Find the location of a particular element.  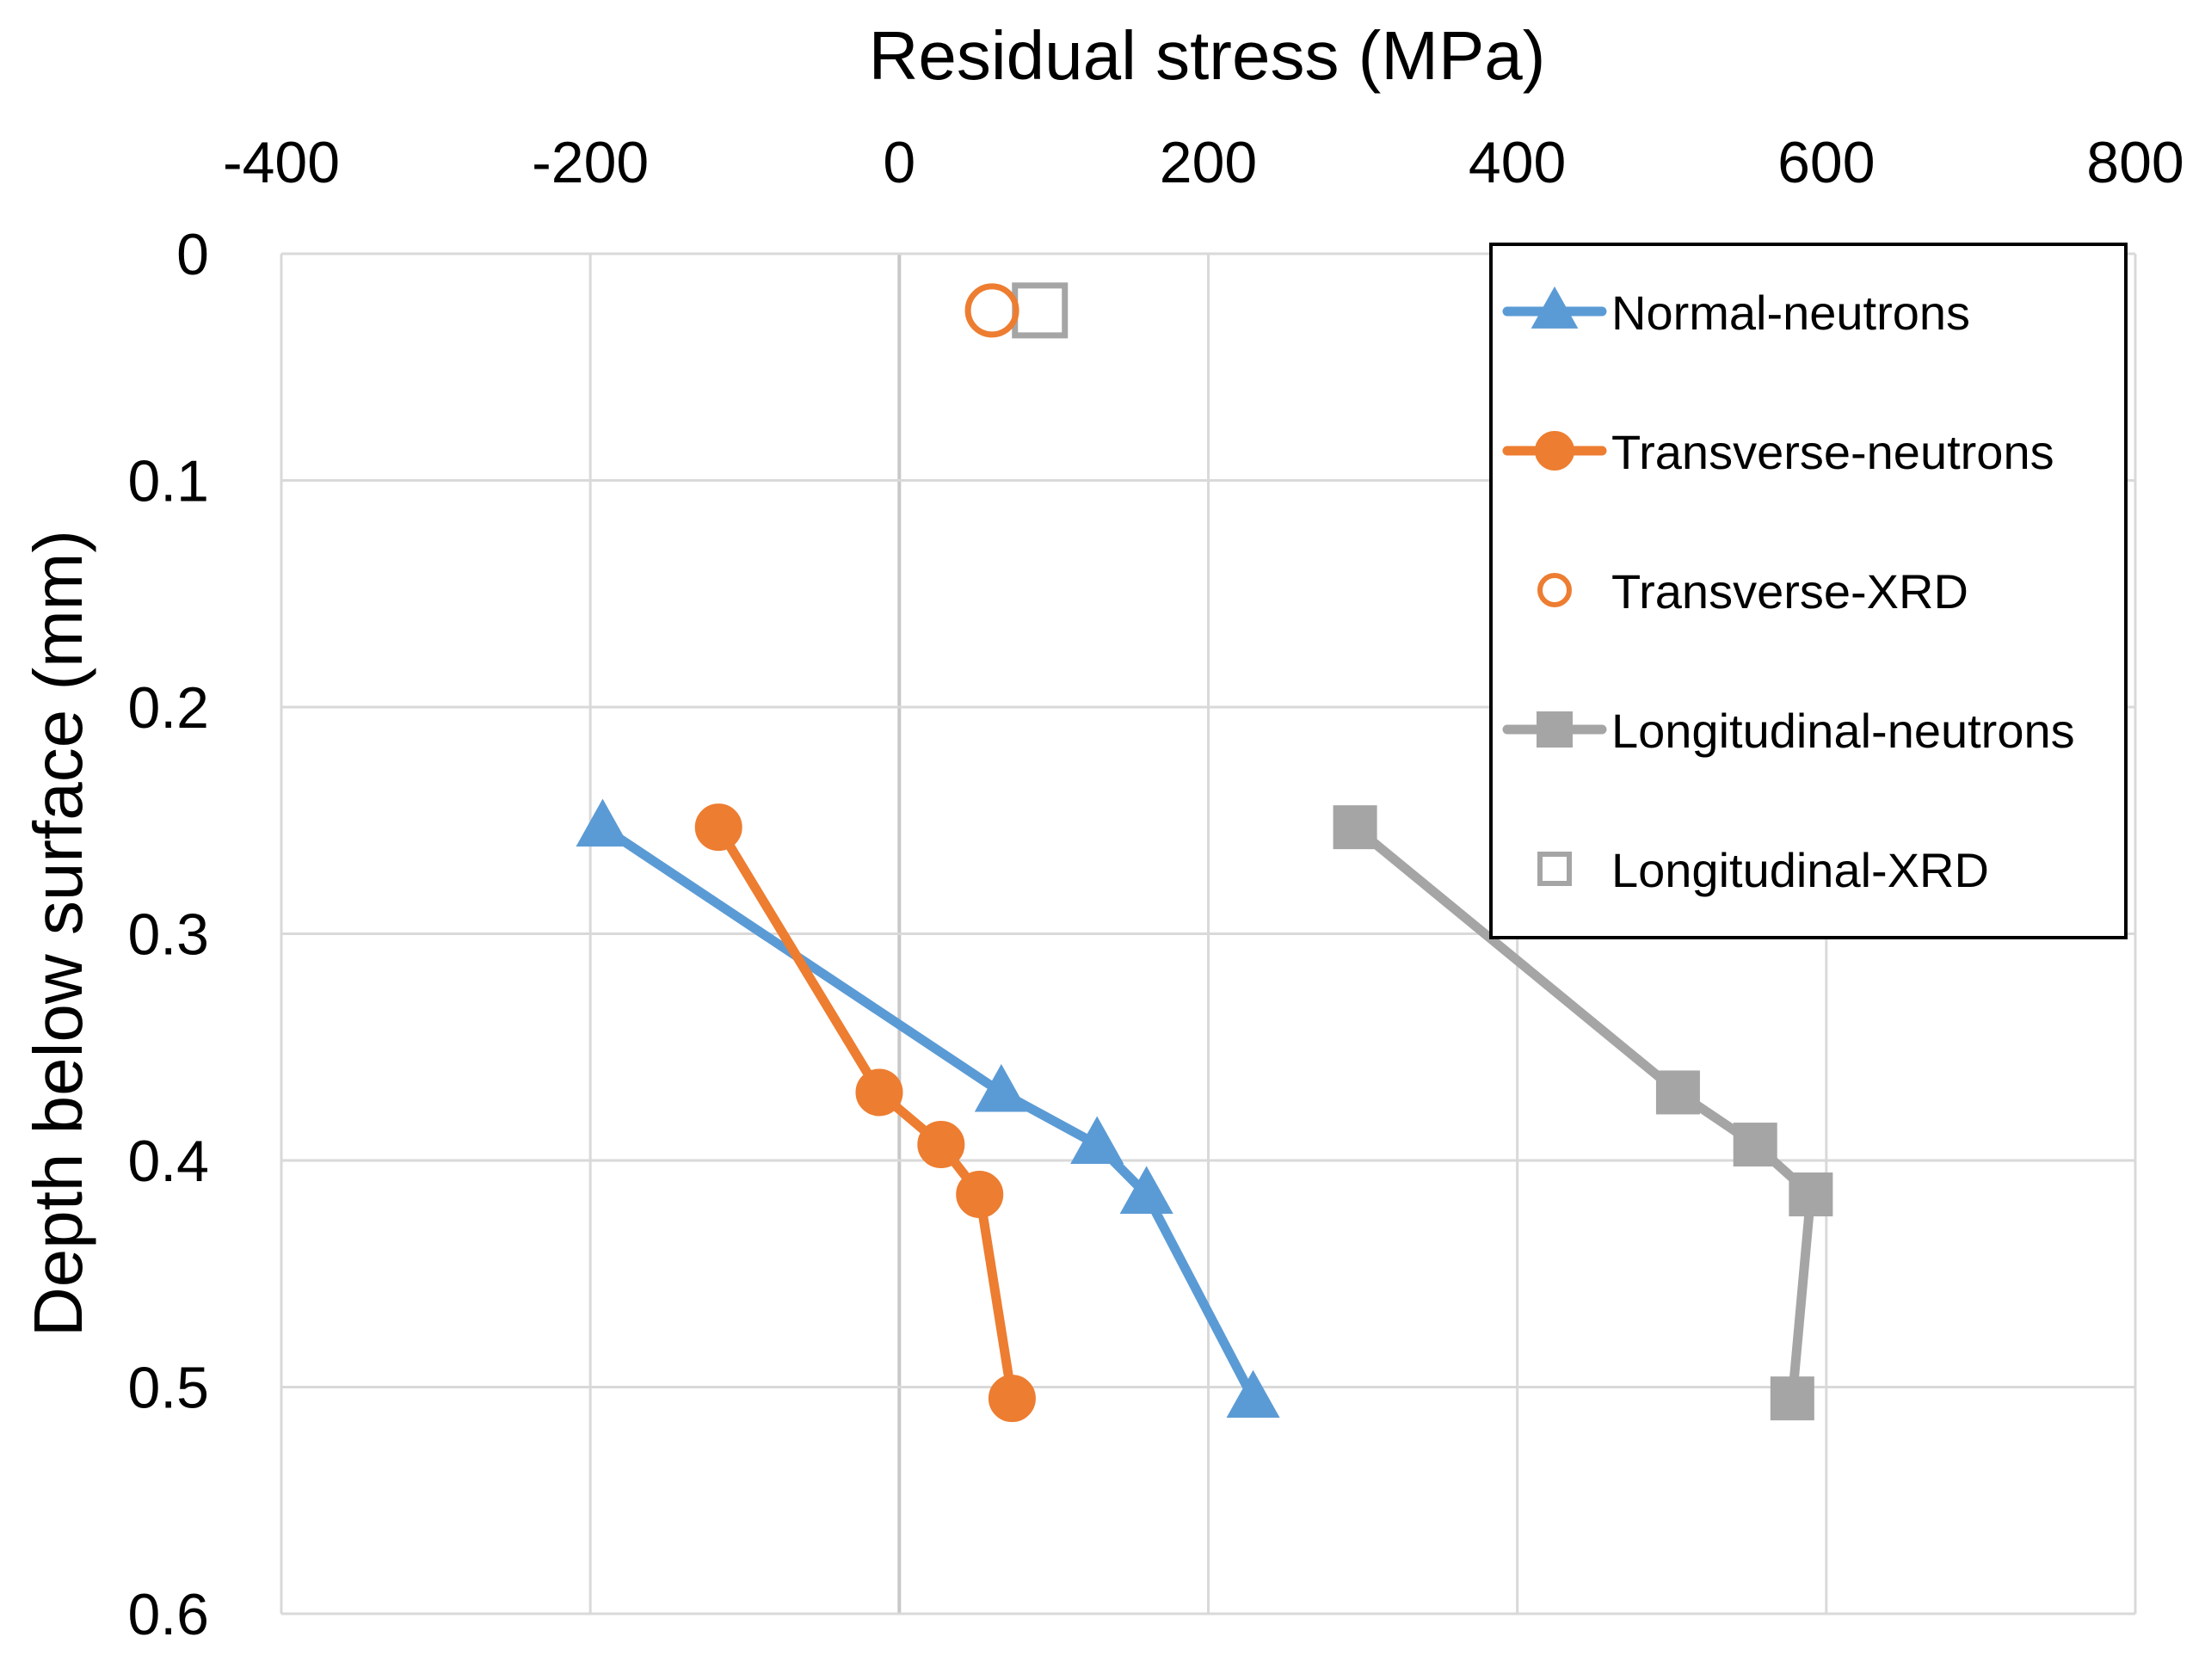

series-transverse-xrd is located at coordinates (991, 310).